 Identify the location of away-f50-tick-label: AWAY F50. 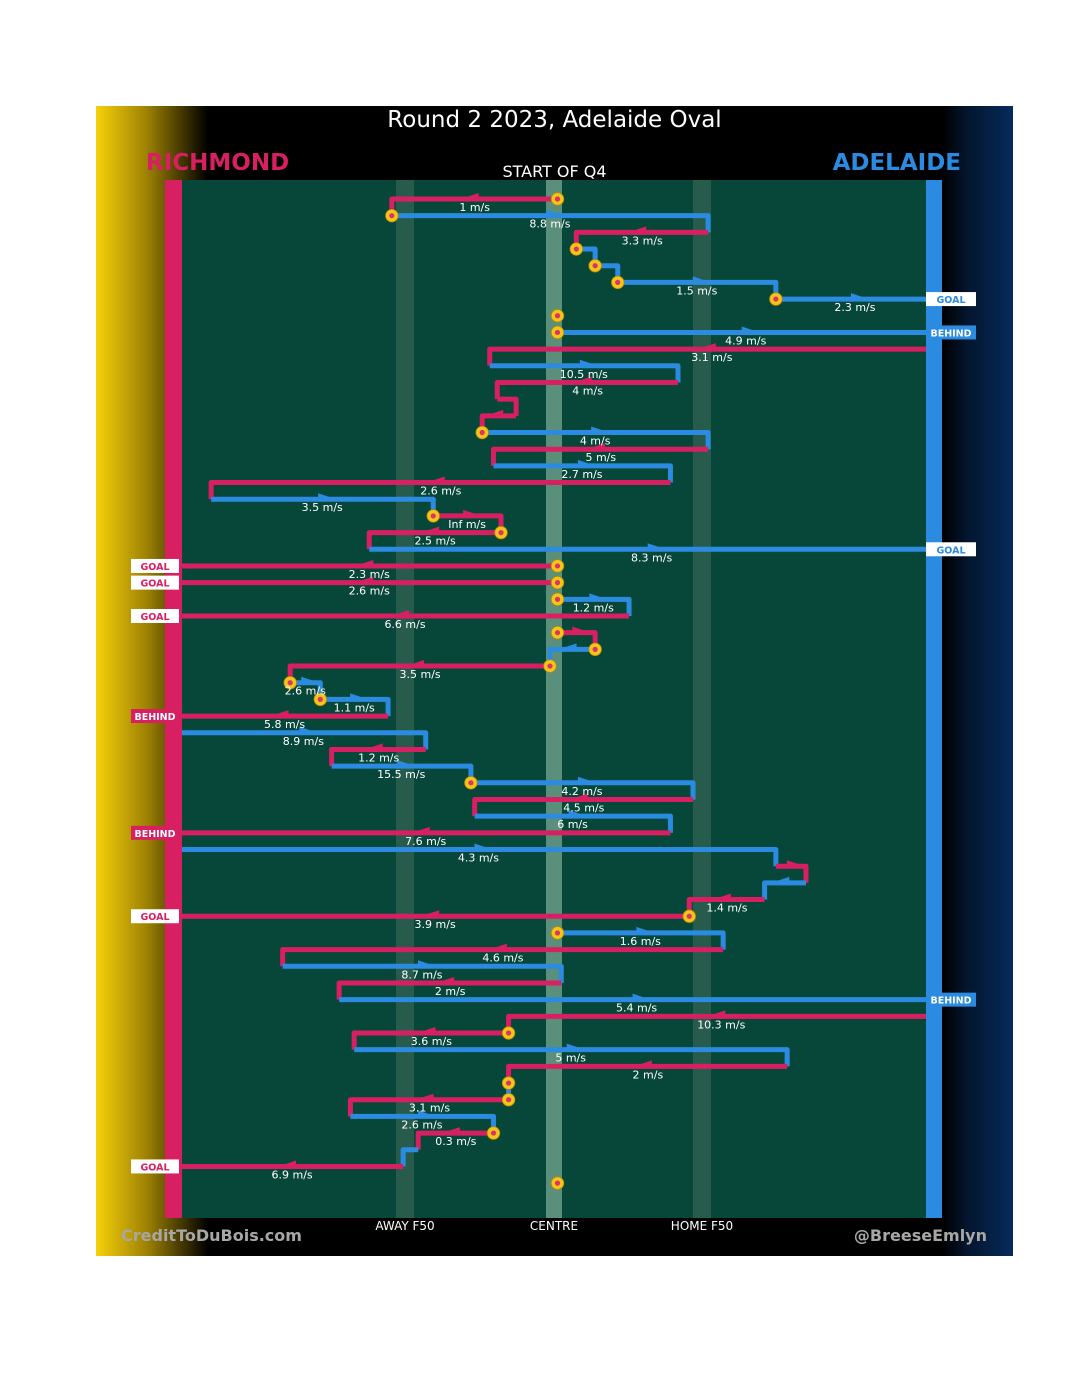
(405, 1226).